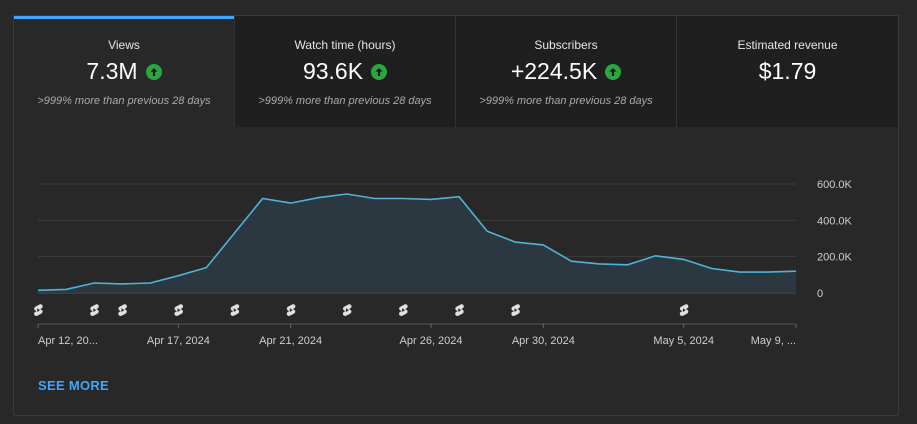 This screenshot has width=917, height=424. Describe the element at coordinates (787, 45) in the screenshot. I see `tab-title: Estimated revenue` at that location.